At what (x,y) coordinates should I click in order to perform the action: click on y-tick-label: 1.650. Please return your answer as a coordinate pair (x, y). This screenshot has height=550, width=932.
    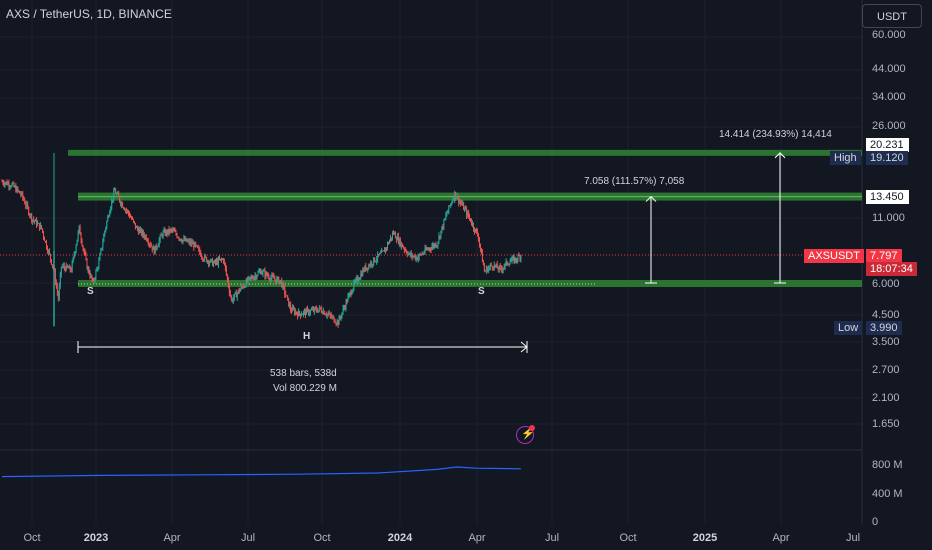
    Looking at the image, I should click on (886, 424).